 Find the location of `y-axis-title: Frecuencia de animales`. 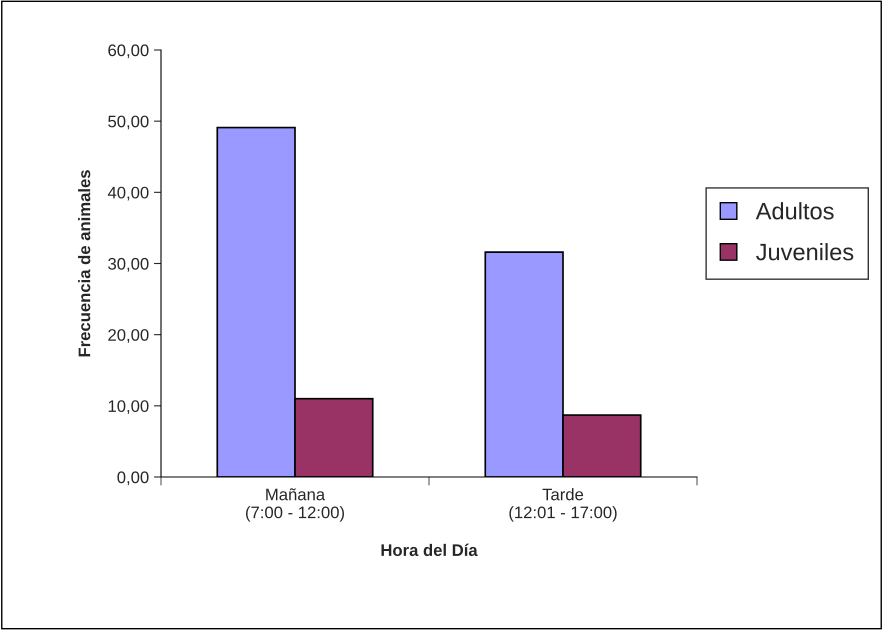

y-axis-title: Frecuencia de animales is located at coordinates (84, 263).